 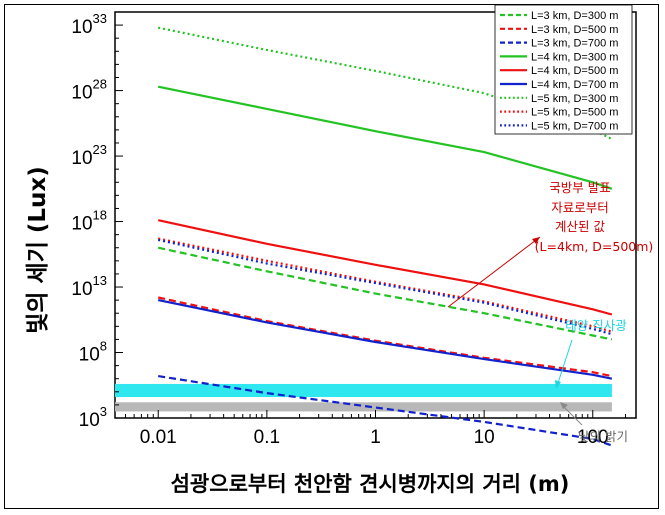 I want to click on y-tick-label: 10²⁸, so click(x=89, y=90).